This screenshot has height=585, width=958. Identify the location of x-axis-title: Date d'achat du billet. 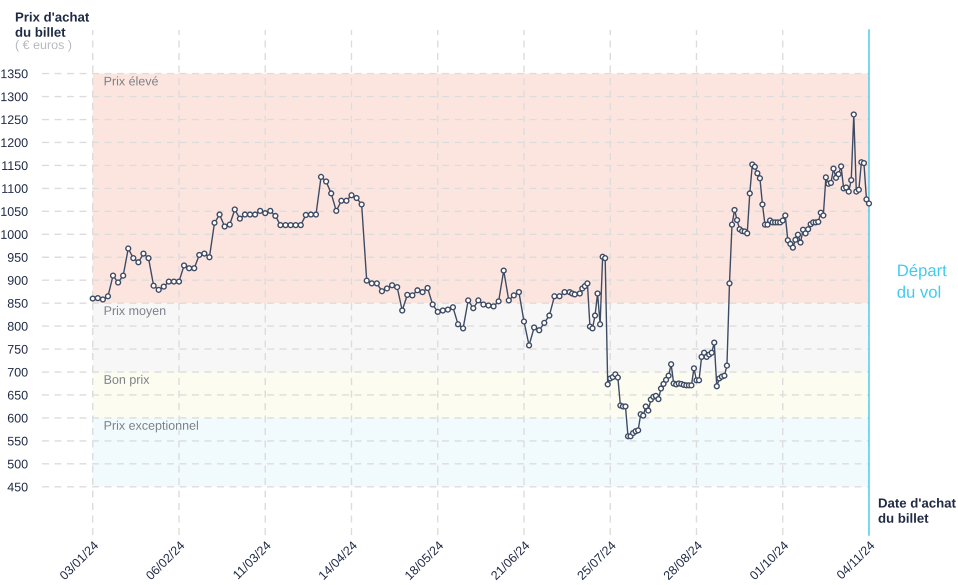
(917, 510).